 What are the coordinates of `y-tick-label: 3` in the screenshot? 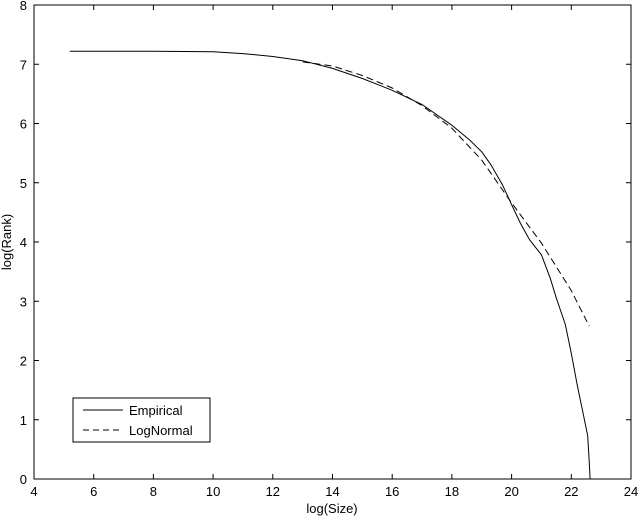 It's located at (23, 301).